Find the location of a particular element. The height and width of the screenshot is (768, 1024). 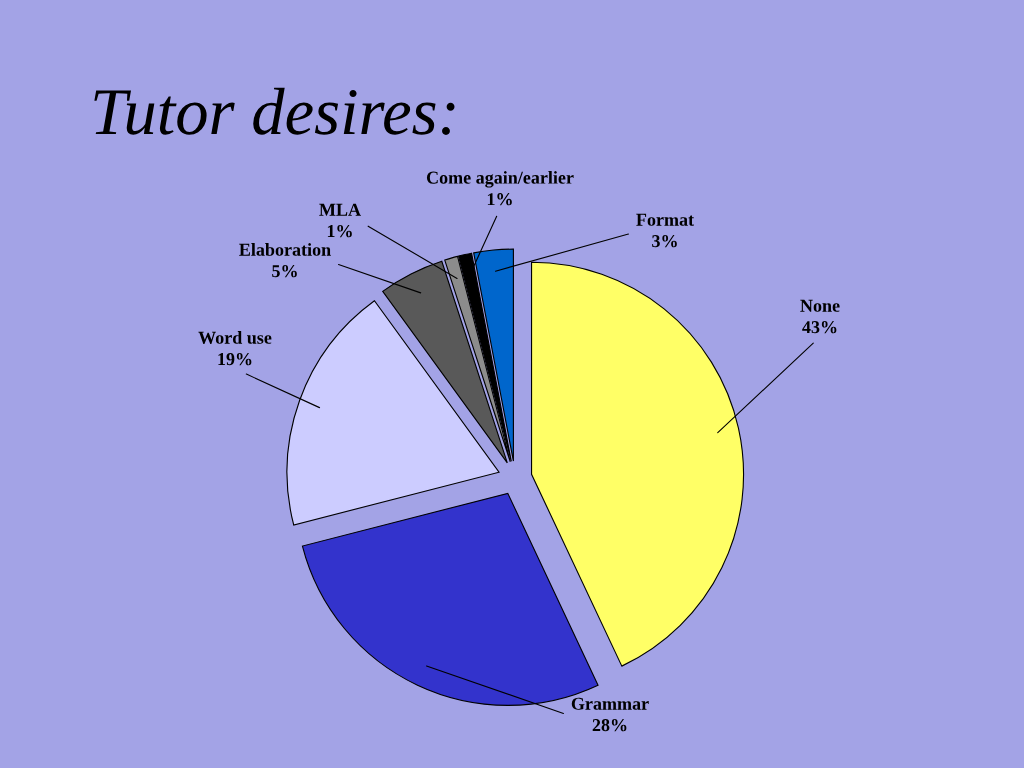

slice-label: Format is located at coordinates (665, 219).